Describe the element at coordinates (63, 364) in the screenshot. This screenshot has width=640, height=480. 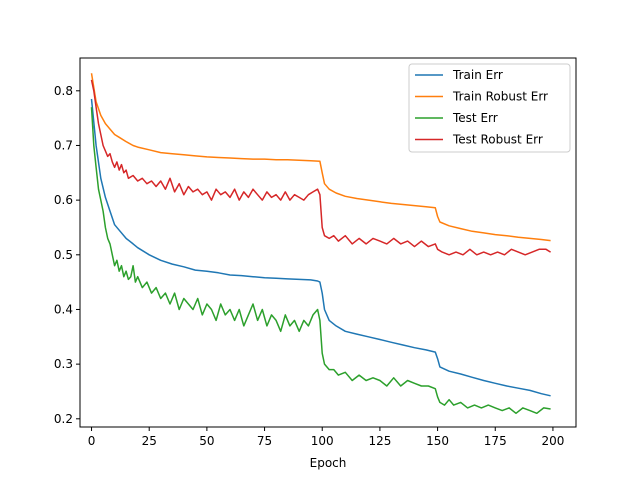
I see `y-tick-label: 0.3` at that location.